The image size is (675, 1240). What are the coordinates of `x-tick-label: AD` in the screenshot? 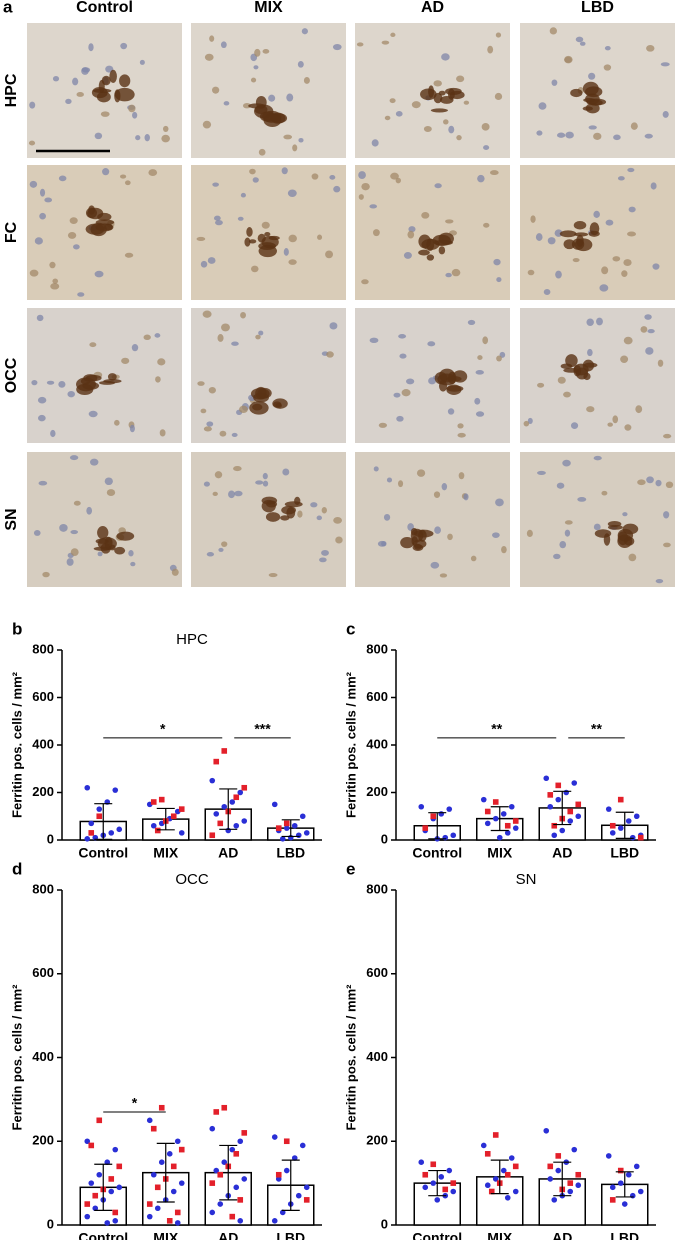 It's located at (228, 853).